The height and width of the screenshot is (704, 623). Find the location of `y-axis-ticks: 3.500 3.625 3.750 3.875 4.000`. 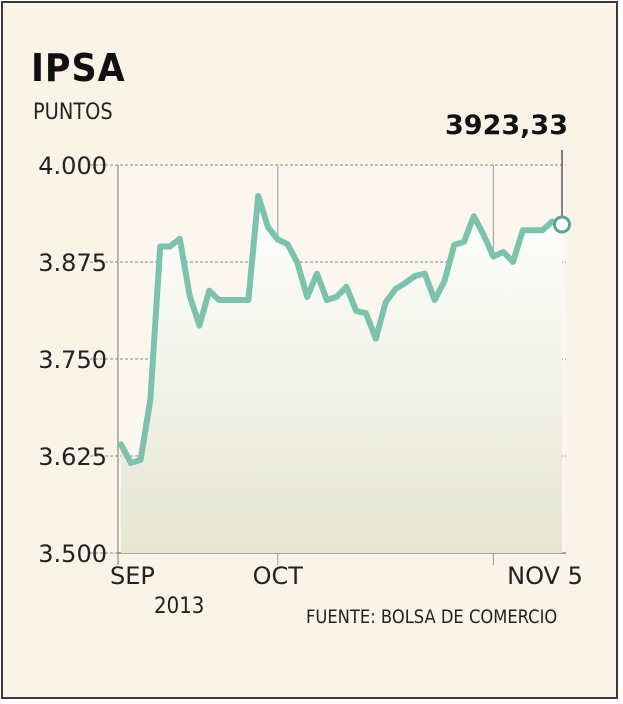

y-axis-ticks: 3.500 3.625 3.750 3.875 4.000 is located at coordinates (72, 360).